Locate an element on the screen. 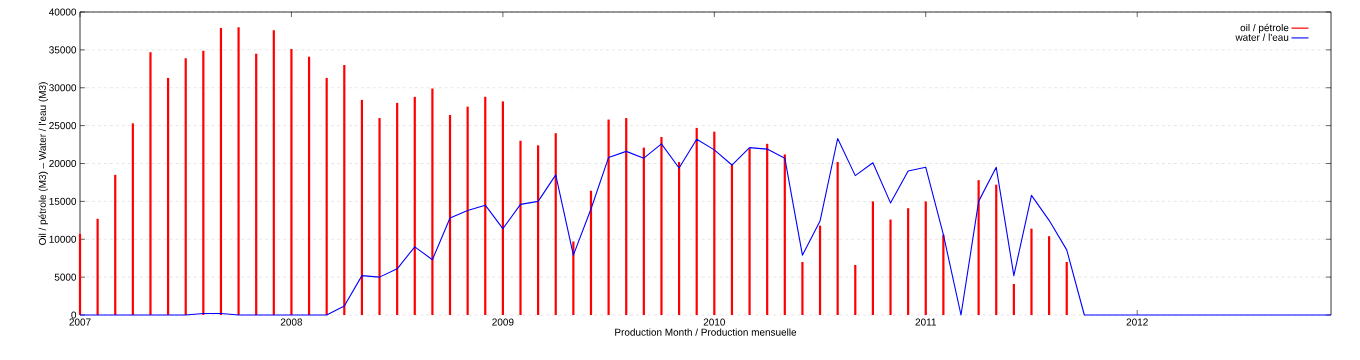  x-tick-label: 2010 is located at coordinates (714, 322).